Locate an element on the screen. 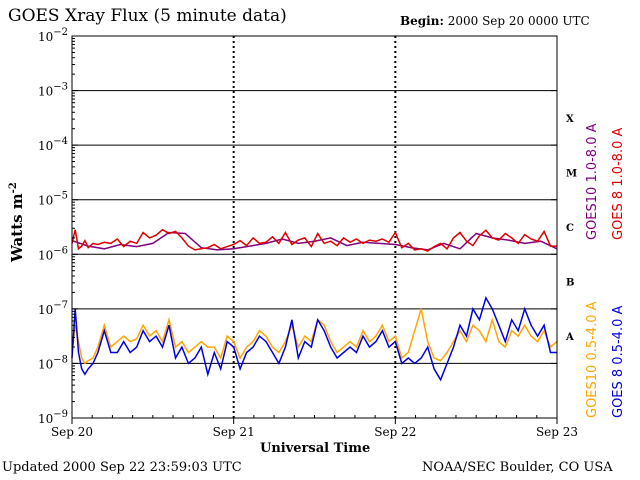  x-tick-label: Sep 21 is located at coordinates (234, 432).